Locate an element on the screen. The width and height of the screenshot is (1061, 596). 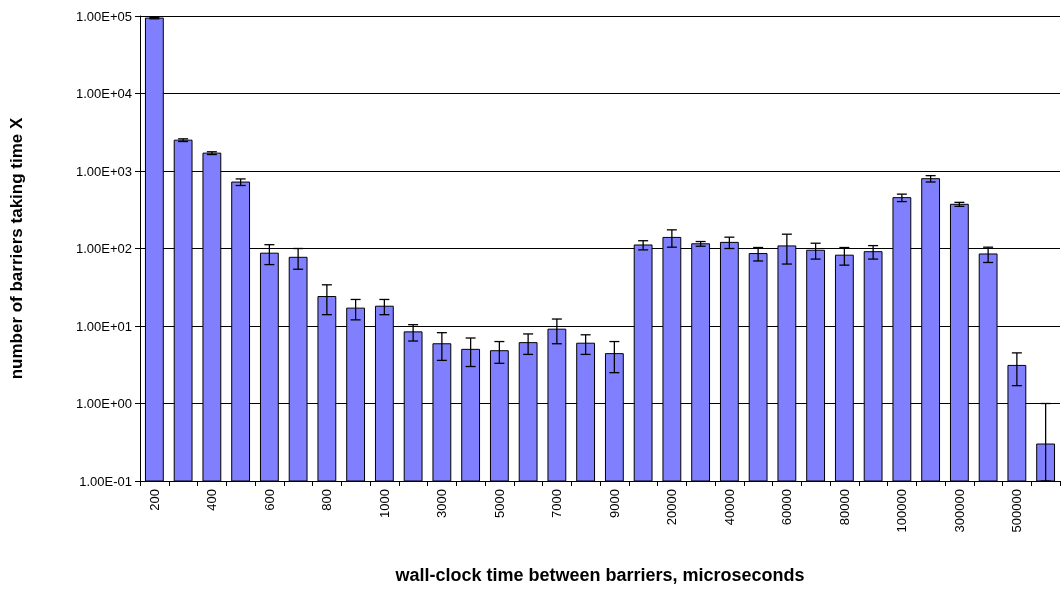
x-tick-label: 7000 is located at coordinates (557, 503).